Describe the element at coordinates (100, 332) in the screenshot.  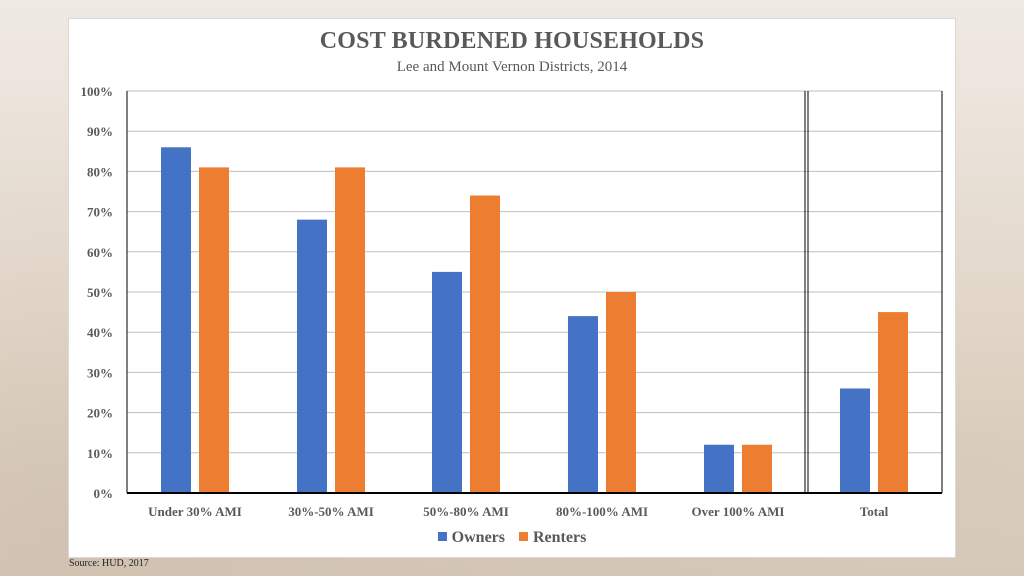
I see `y-tick-label: 40%` at that location.